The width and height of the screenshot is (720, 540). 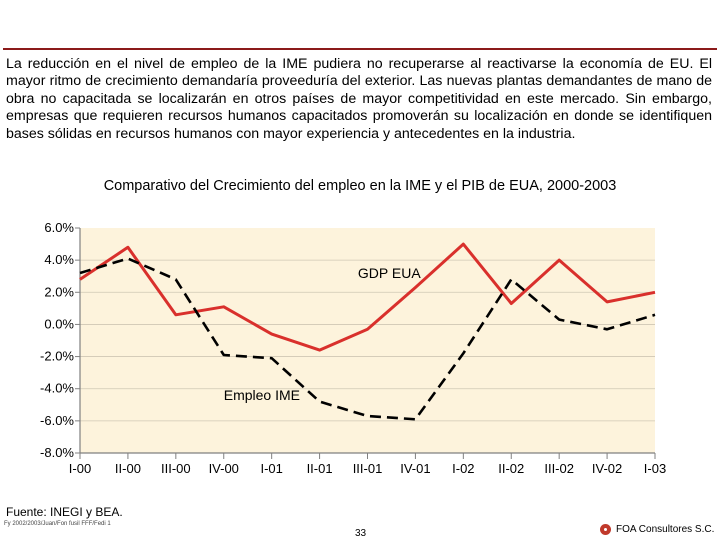 I want to click on x-tick-label: I-03, so click(x=655, y=468).